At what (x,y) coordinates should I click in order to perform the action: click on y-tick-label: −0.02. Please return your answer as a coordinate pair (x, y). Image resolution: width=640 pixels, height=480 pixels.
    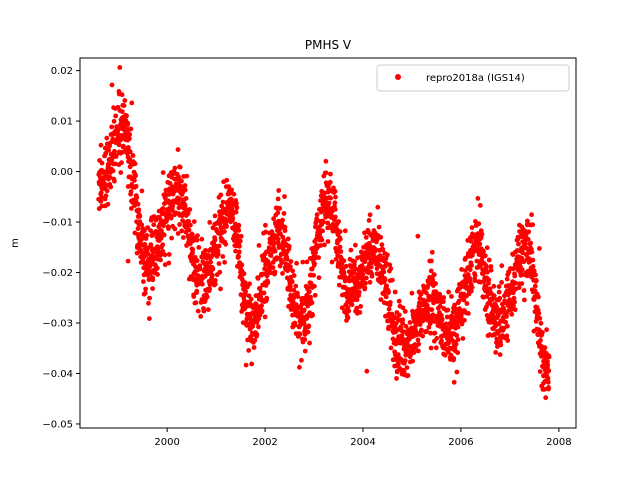
    Looking at the image, I should click on (57, 273).